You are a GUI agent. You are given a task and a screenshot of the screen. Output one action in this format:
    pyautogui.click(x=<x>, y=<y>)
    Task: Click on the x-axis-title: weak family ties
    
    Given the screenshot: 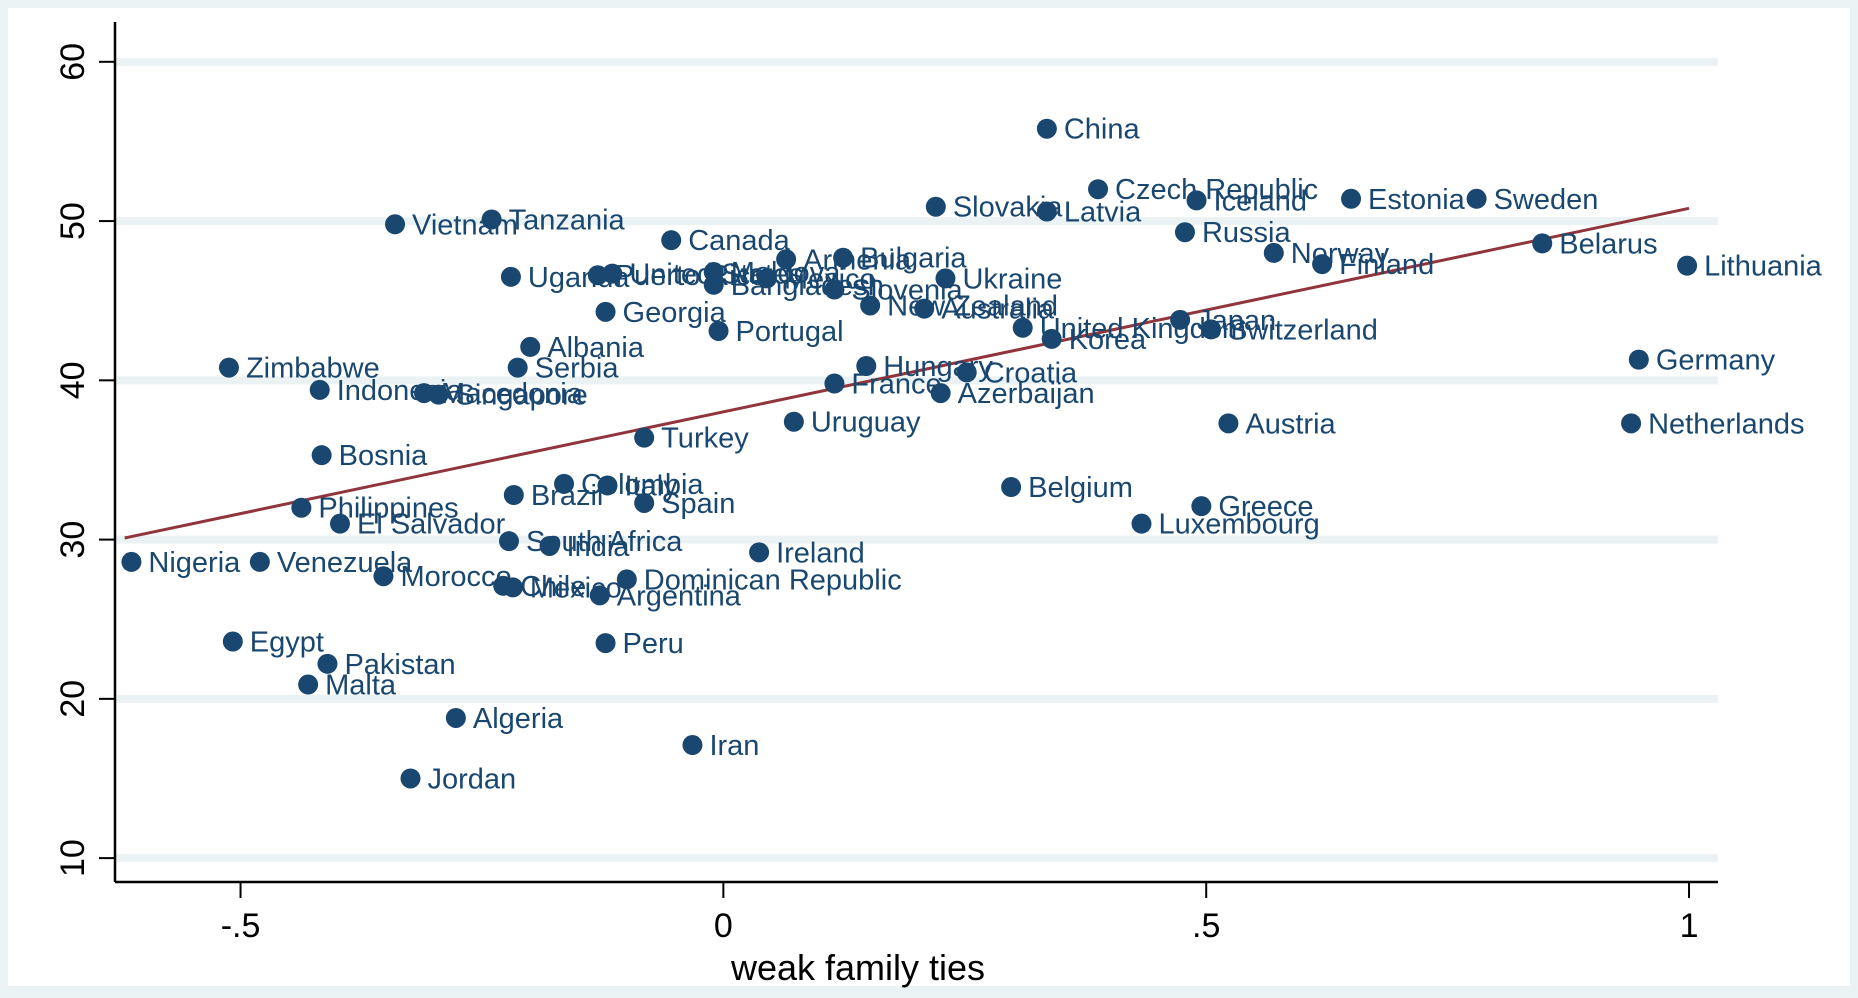 What is the action you would take?
    pyautogui.click(x=857, y=967)
    